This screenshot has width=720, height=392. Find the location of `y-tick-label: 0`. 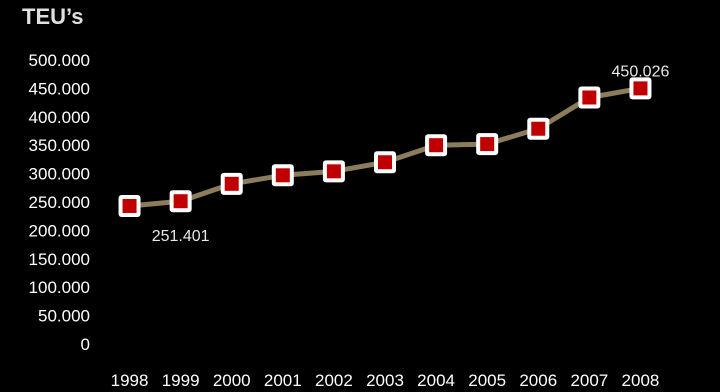

y-tick-label: 0 is located at coordinates (85, 344).